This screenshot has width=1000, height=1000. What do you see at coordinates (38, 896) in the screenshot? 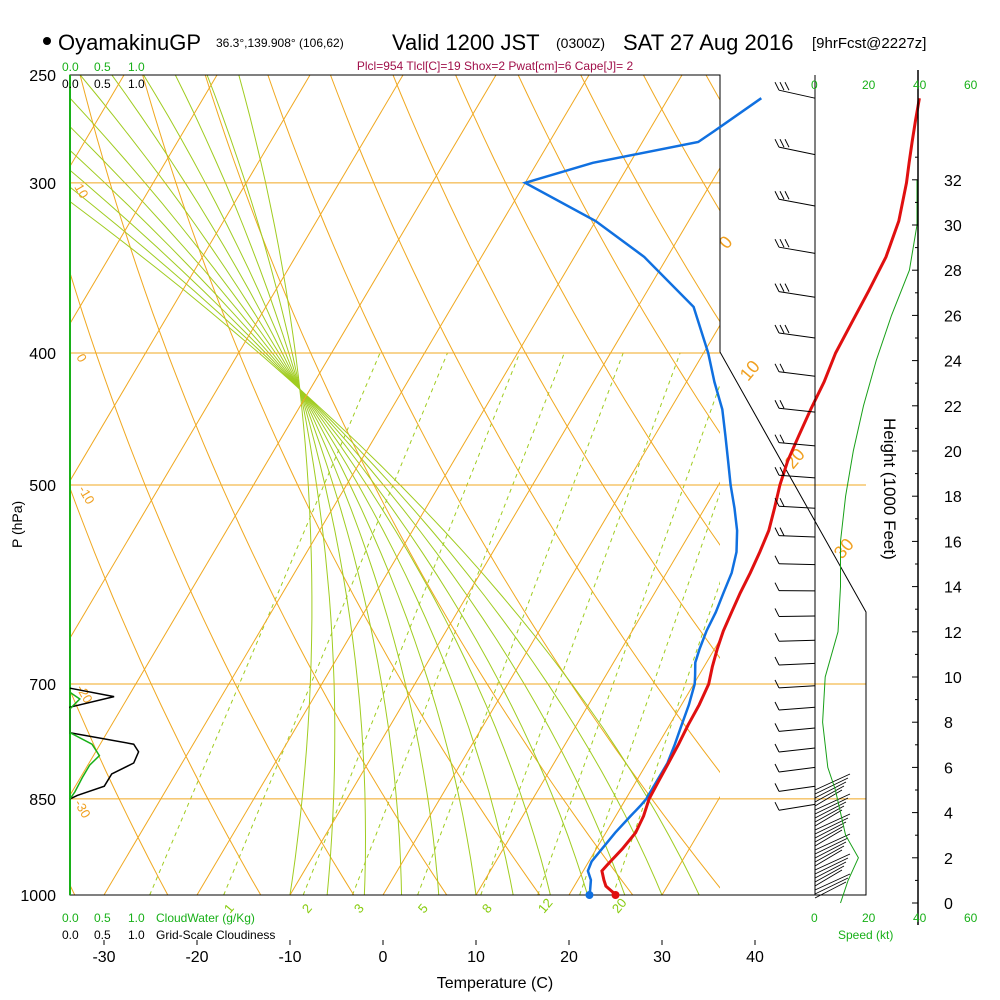
I see `pressure-tick-label: 1000` at bounding box center [38, 896].